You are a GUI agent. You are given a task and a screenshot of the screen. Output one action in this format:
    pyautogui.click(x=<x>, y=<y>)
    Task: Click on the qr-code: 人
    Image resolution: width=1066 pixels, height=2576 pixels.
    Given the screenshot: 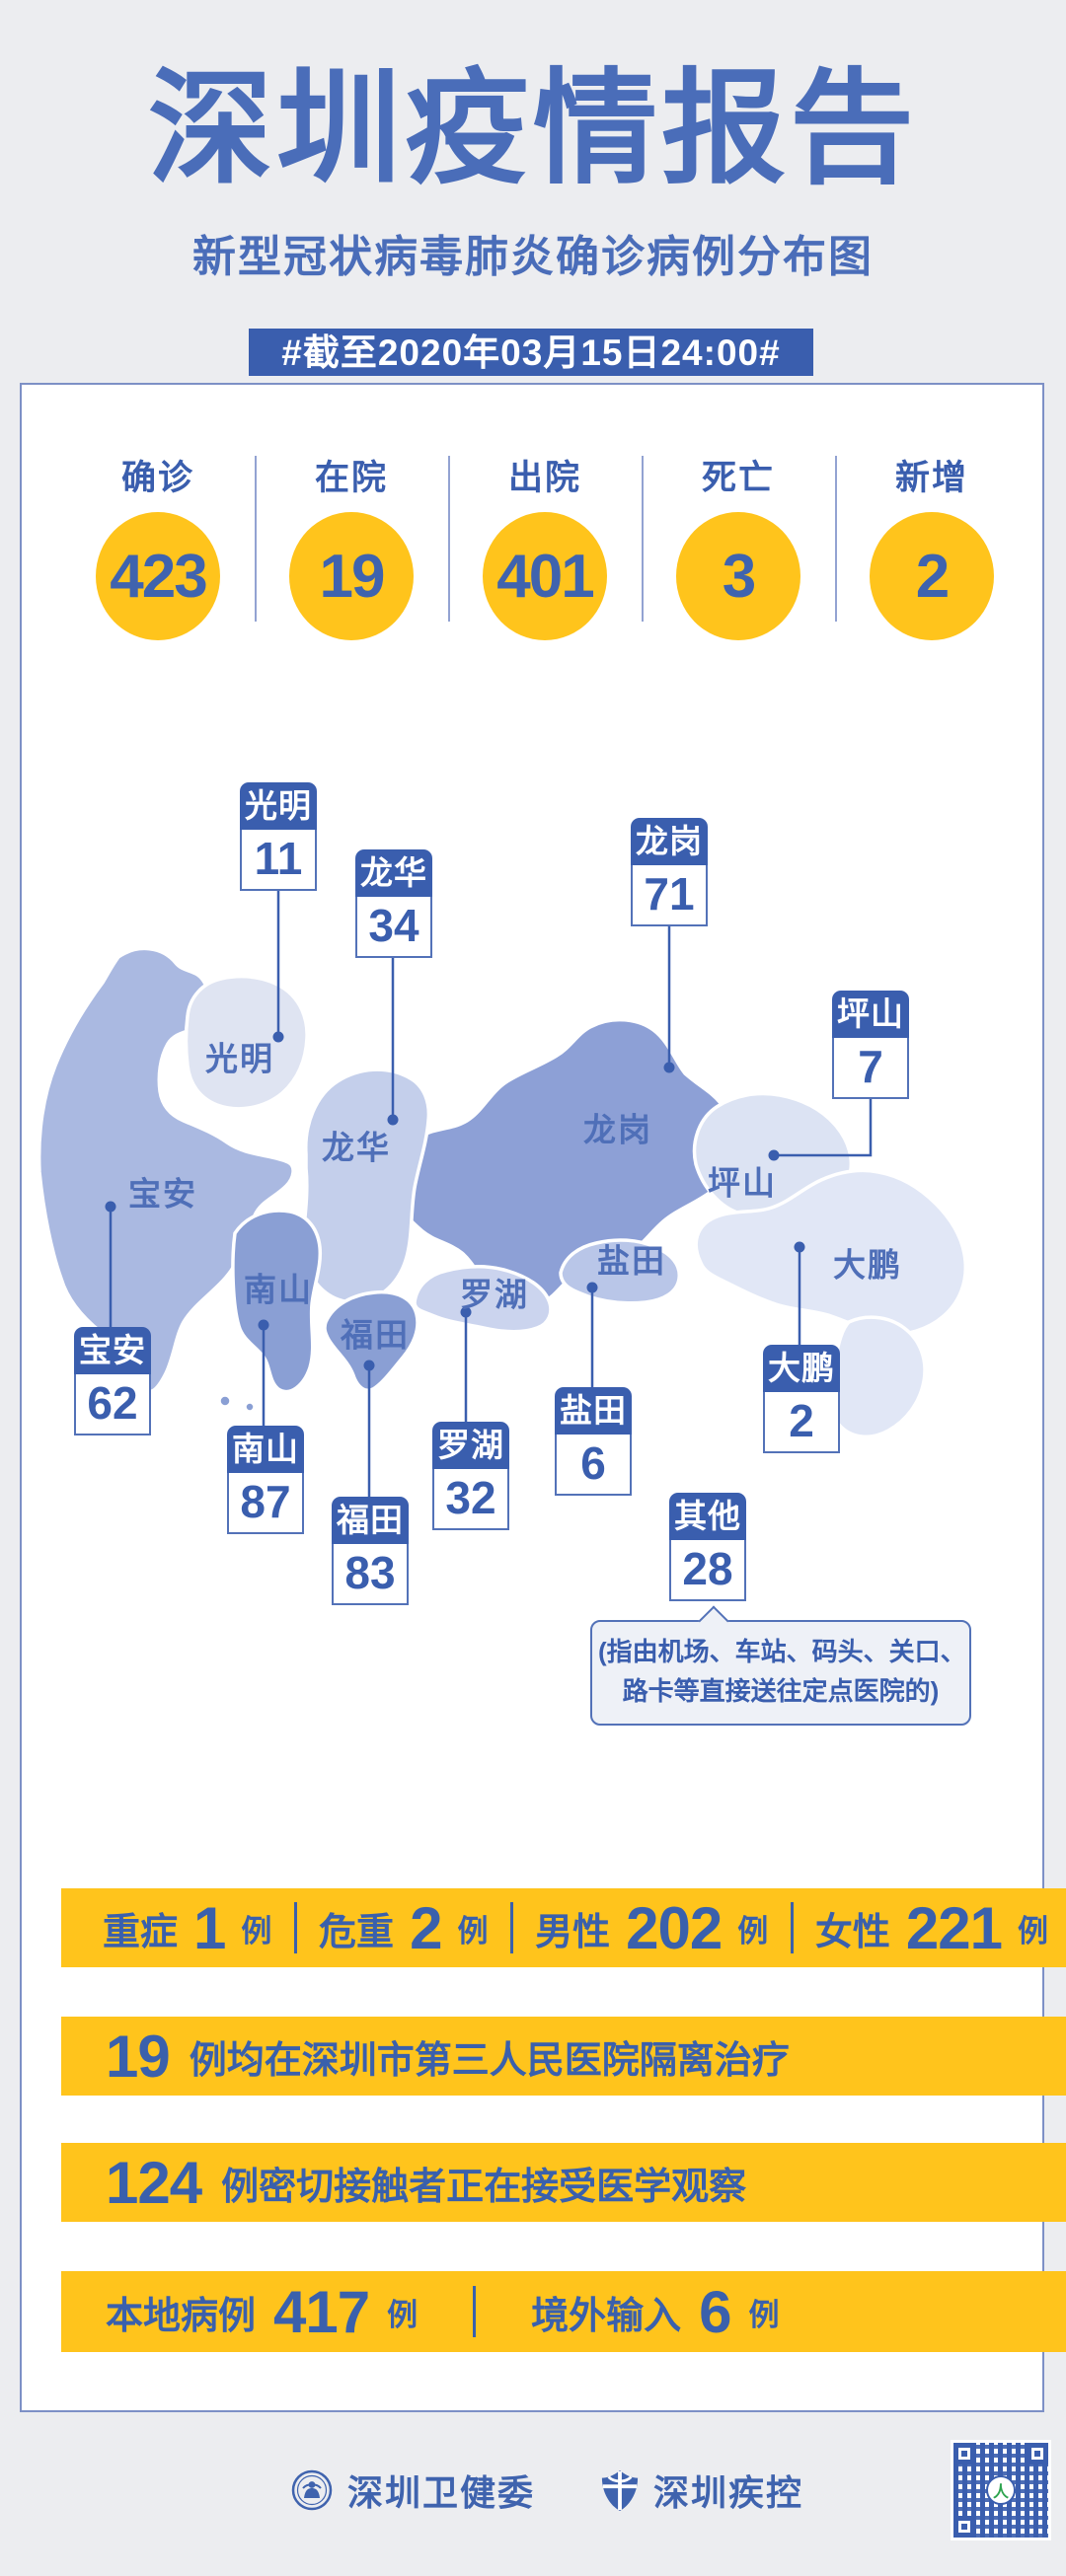 What is the action you would take?
    pyautogui.click(x=1001, y=2490)
    